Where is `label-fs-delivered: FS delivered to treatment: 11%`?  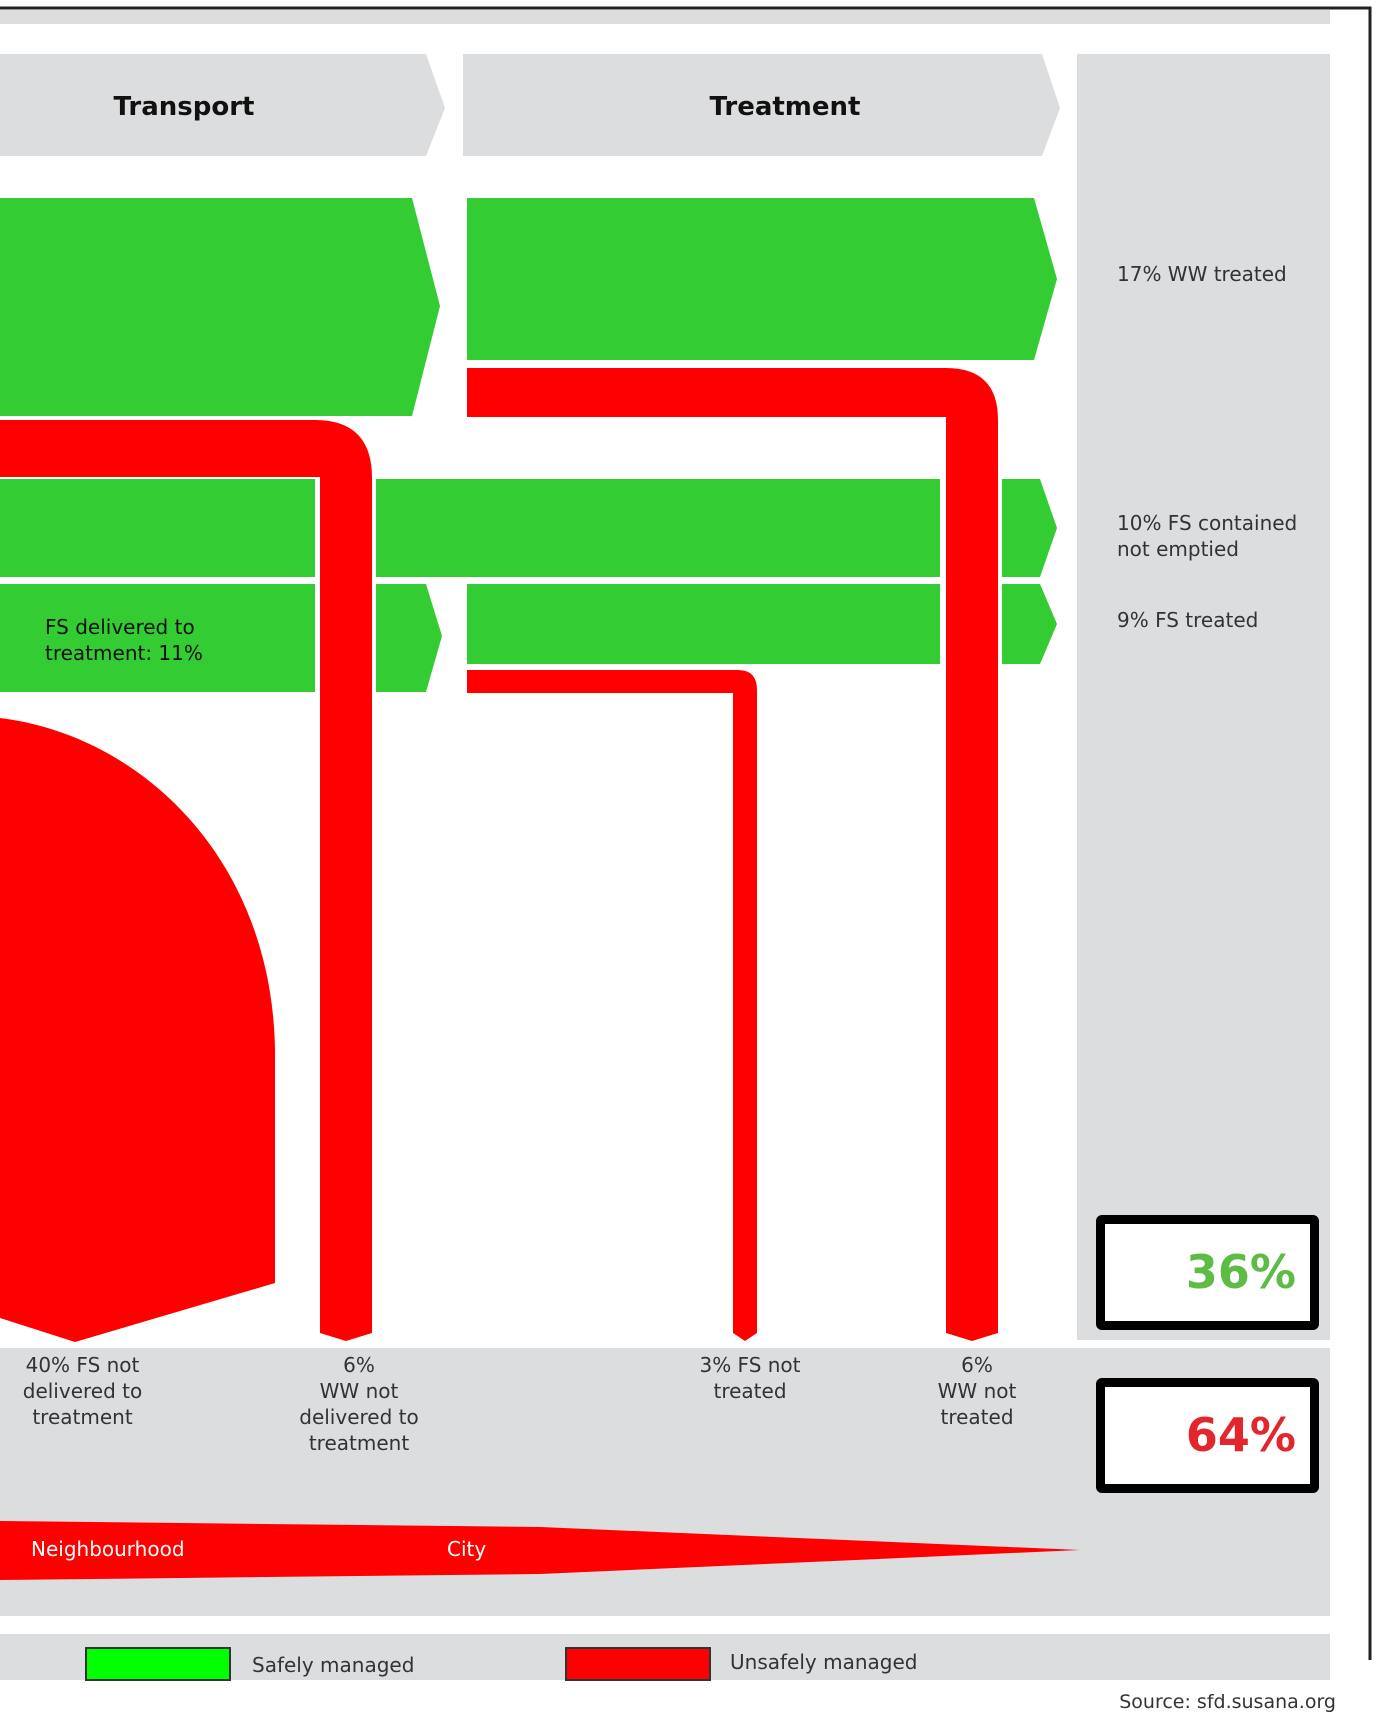
label-fs-delivered: FS delivered to treatment: 11% is located at coordinates (124, 640).